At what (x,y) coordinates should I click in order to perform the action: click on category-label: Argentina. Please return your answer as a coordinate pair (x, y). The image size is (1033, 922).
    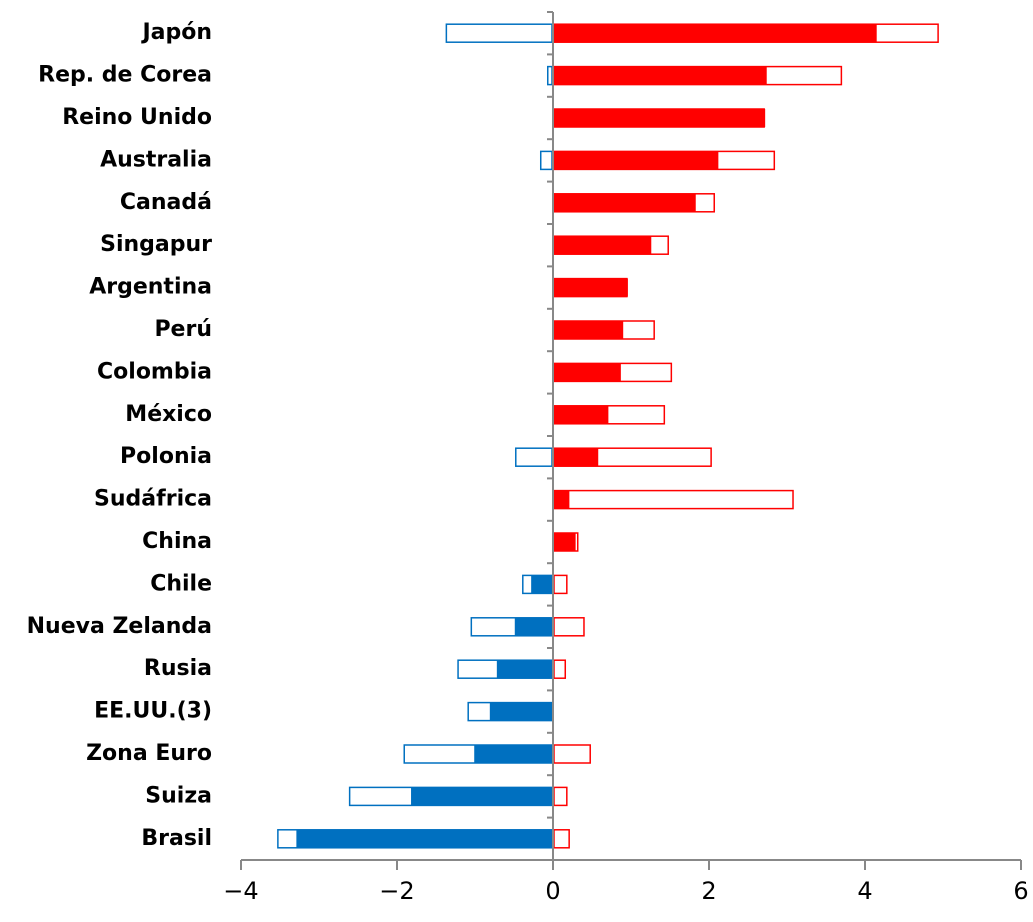
    Looking at the image, I should click on (150, 287).